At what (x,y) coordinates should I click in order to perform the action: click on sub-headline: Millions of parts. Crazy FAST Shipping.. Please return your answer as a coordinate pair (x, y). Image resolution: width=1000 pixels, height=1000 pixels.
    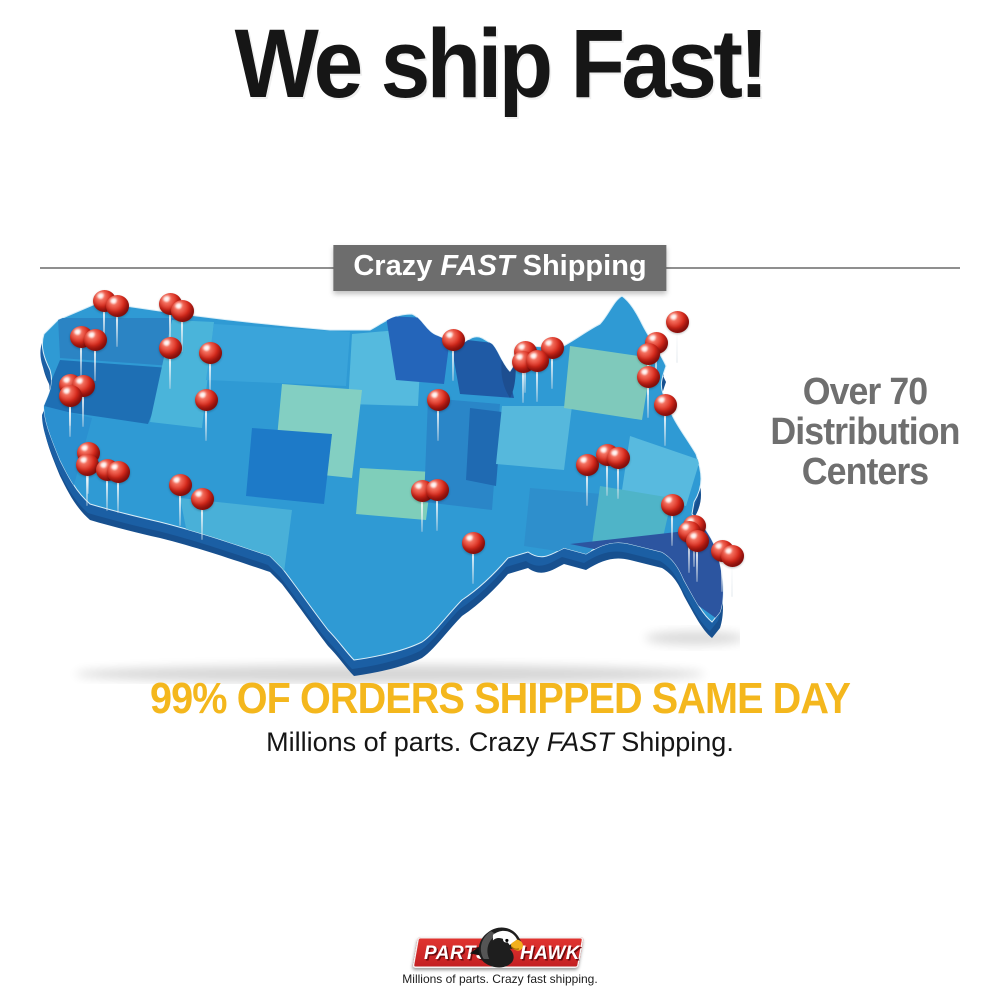
    Looking at the image, I should click on (500, 742).